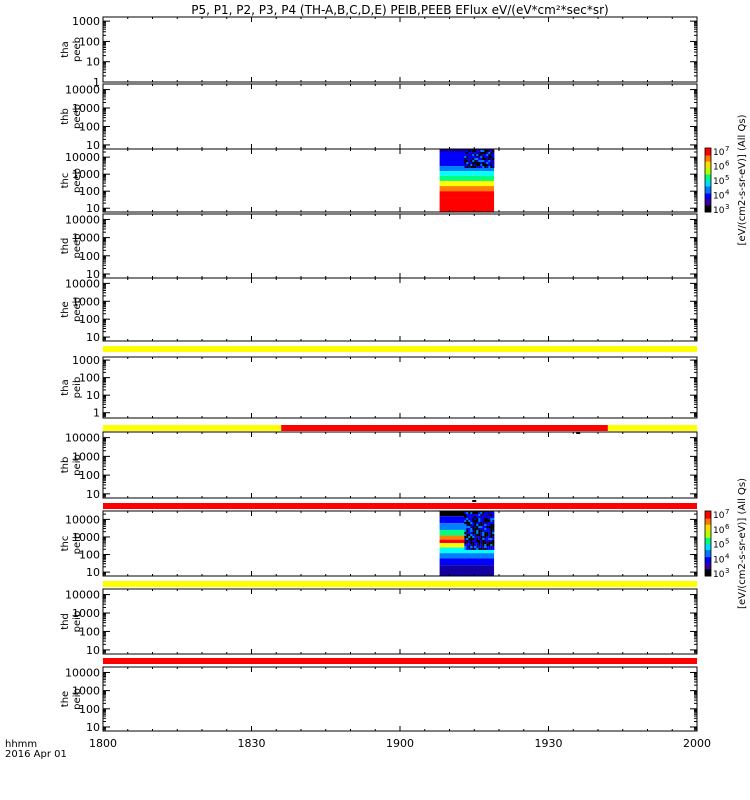 The width and height of the screenshot is (750, 800). Describe the element at coordinates (379, 247) in the screenshot. I see `panel-thd-peeb: 10 100 1000 10000 thd peeb` at that location.